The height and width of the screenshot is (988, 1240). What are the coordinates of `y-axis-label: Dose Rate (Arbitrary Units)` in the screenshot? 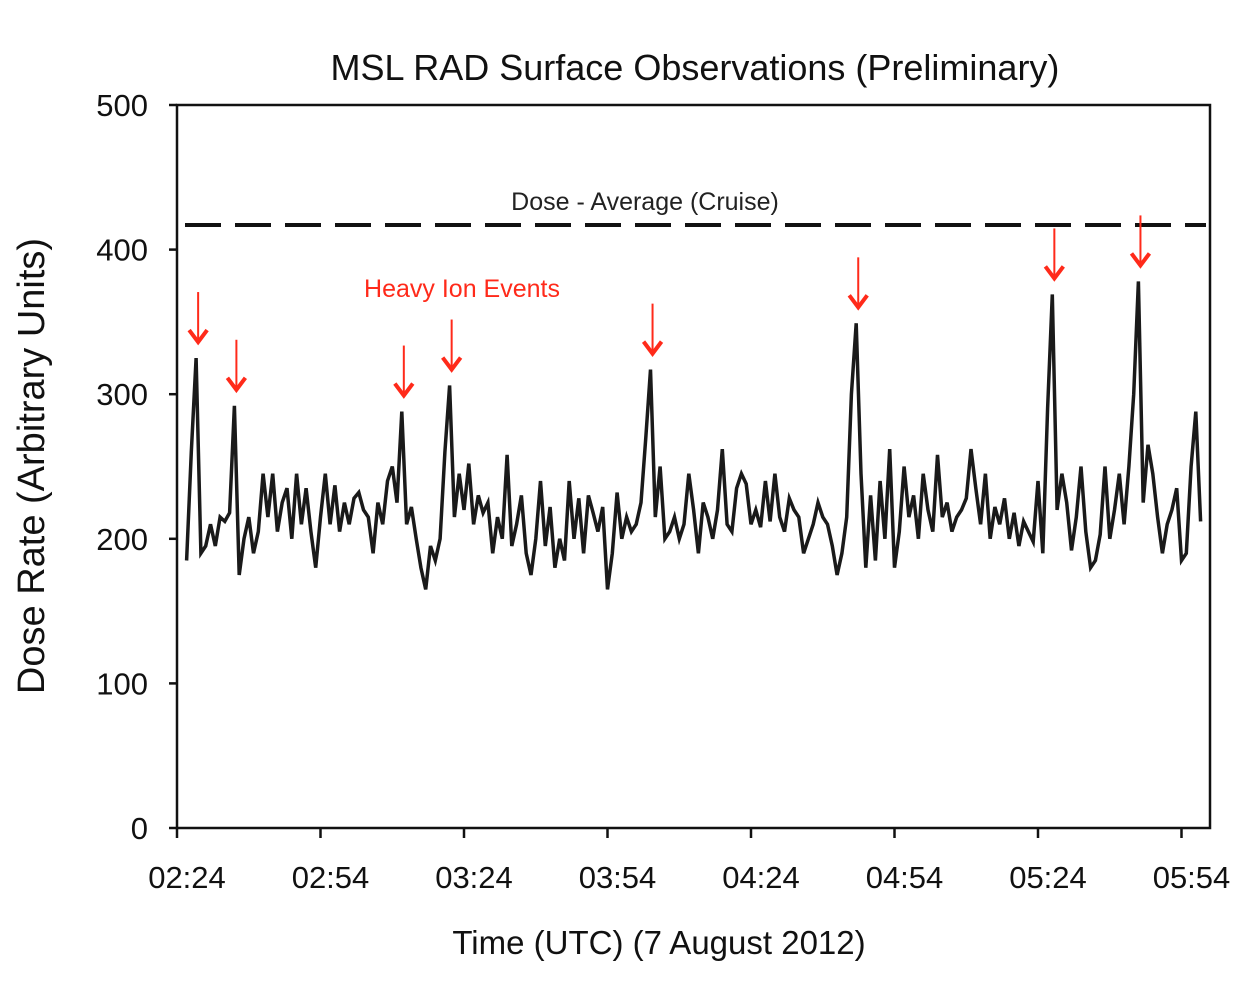 It's located at (32, 466).